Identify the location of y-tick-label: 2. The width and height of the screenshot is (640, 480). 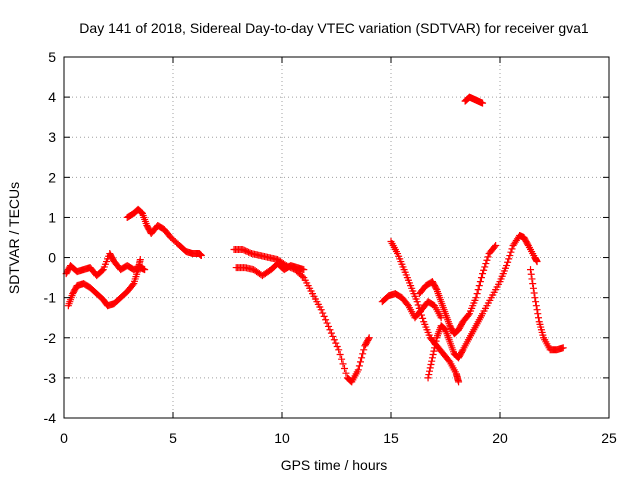
(52, 177).